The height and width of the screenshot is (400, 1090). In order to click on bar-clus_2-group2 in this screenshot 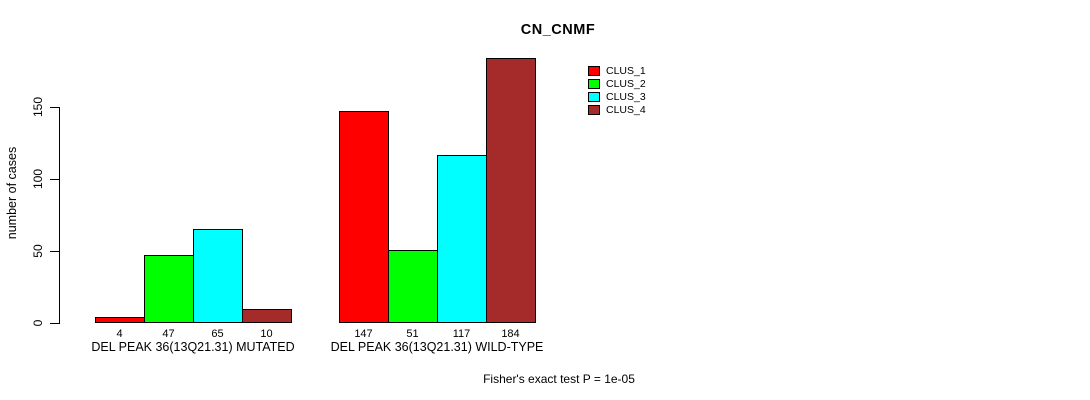, I will do `click(413, 286)`.